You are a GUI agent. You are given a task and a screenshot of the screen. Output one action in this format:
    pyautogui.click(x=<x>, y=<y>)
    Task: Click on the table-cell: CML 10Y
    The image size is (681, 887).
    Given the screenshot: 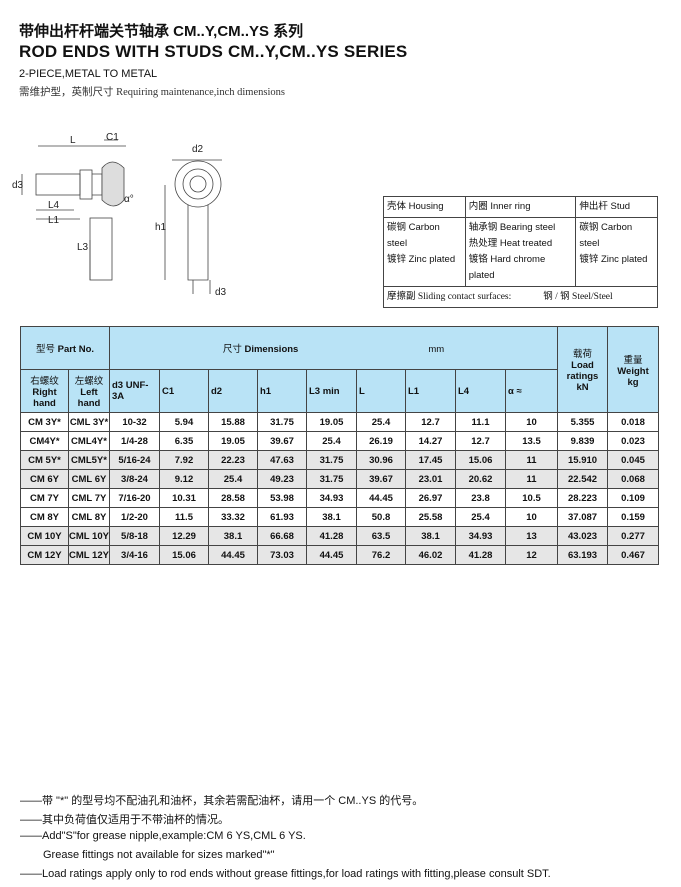 What is the action you would take?
    pyautogui.click(x=89, y=536)
    